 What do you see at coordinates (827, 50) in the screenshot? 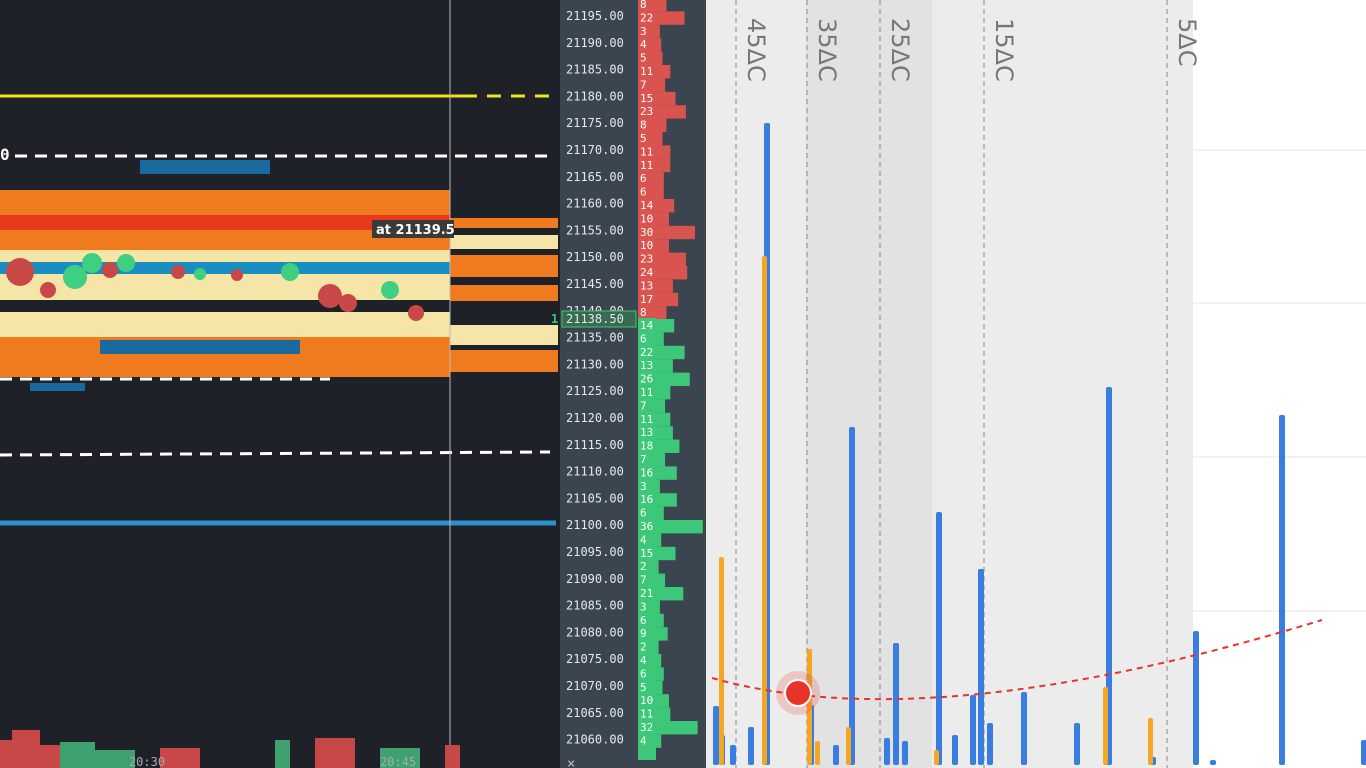
I see `strike-label: 35ΔC` at bounding box center [827, 50].